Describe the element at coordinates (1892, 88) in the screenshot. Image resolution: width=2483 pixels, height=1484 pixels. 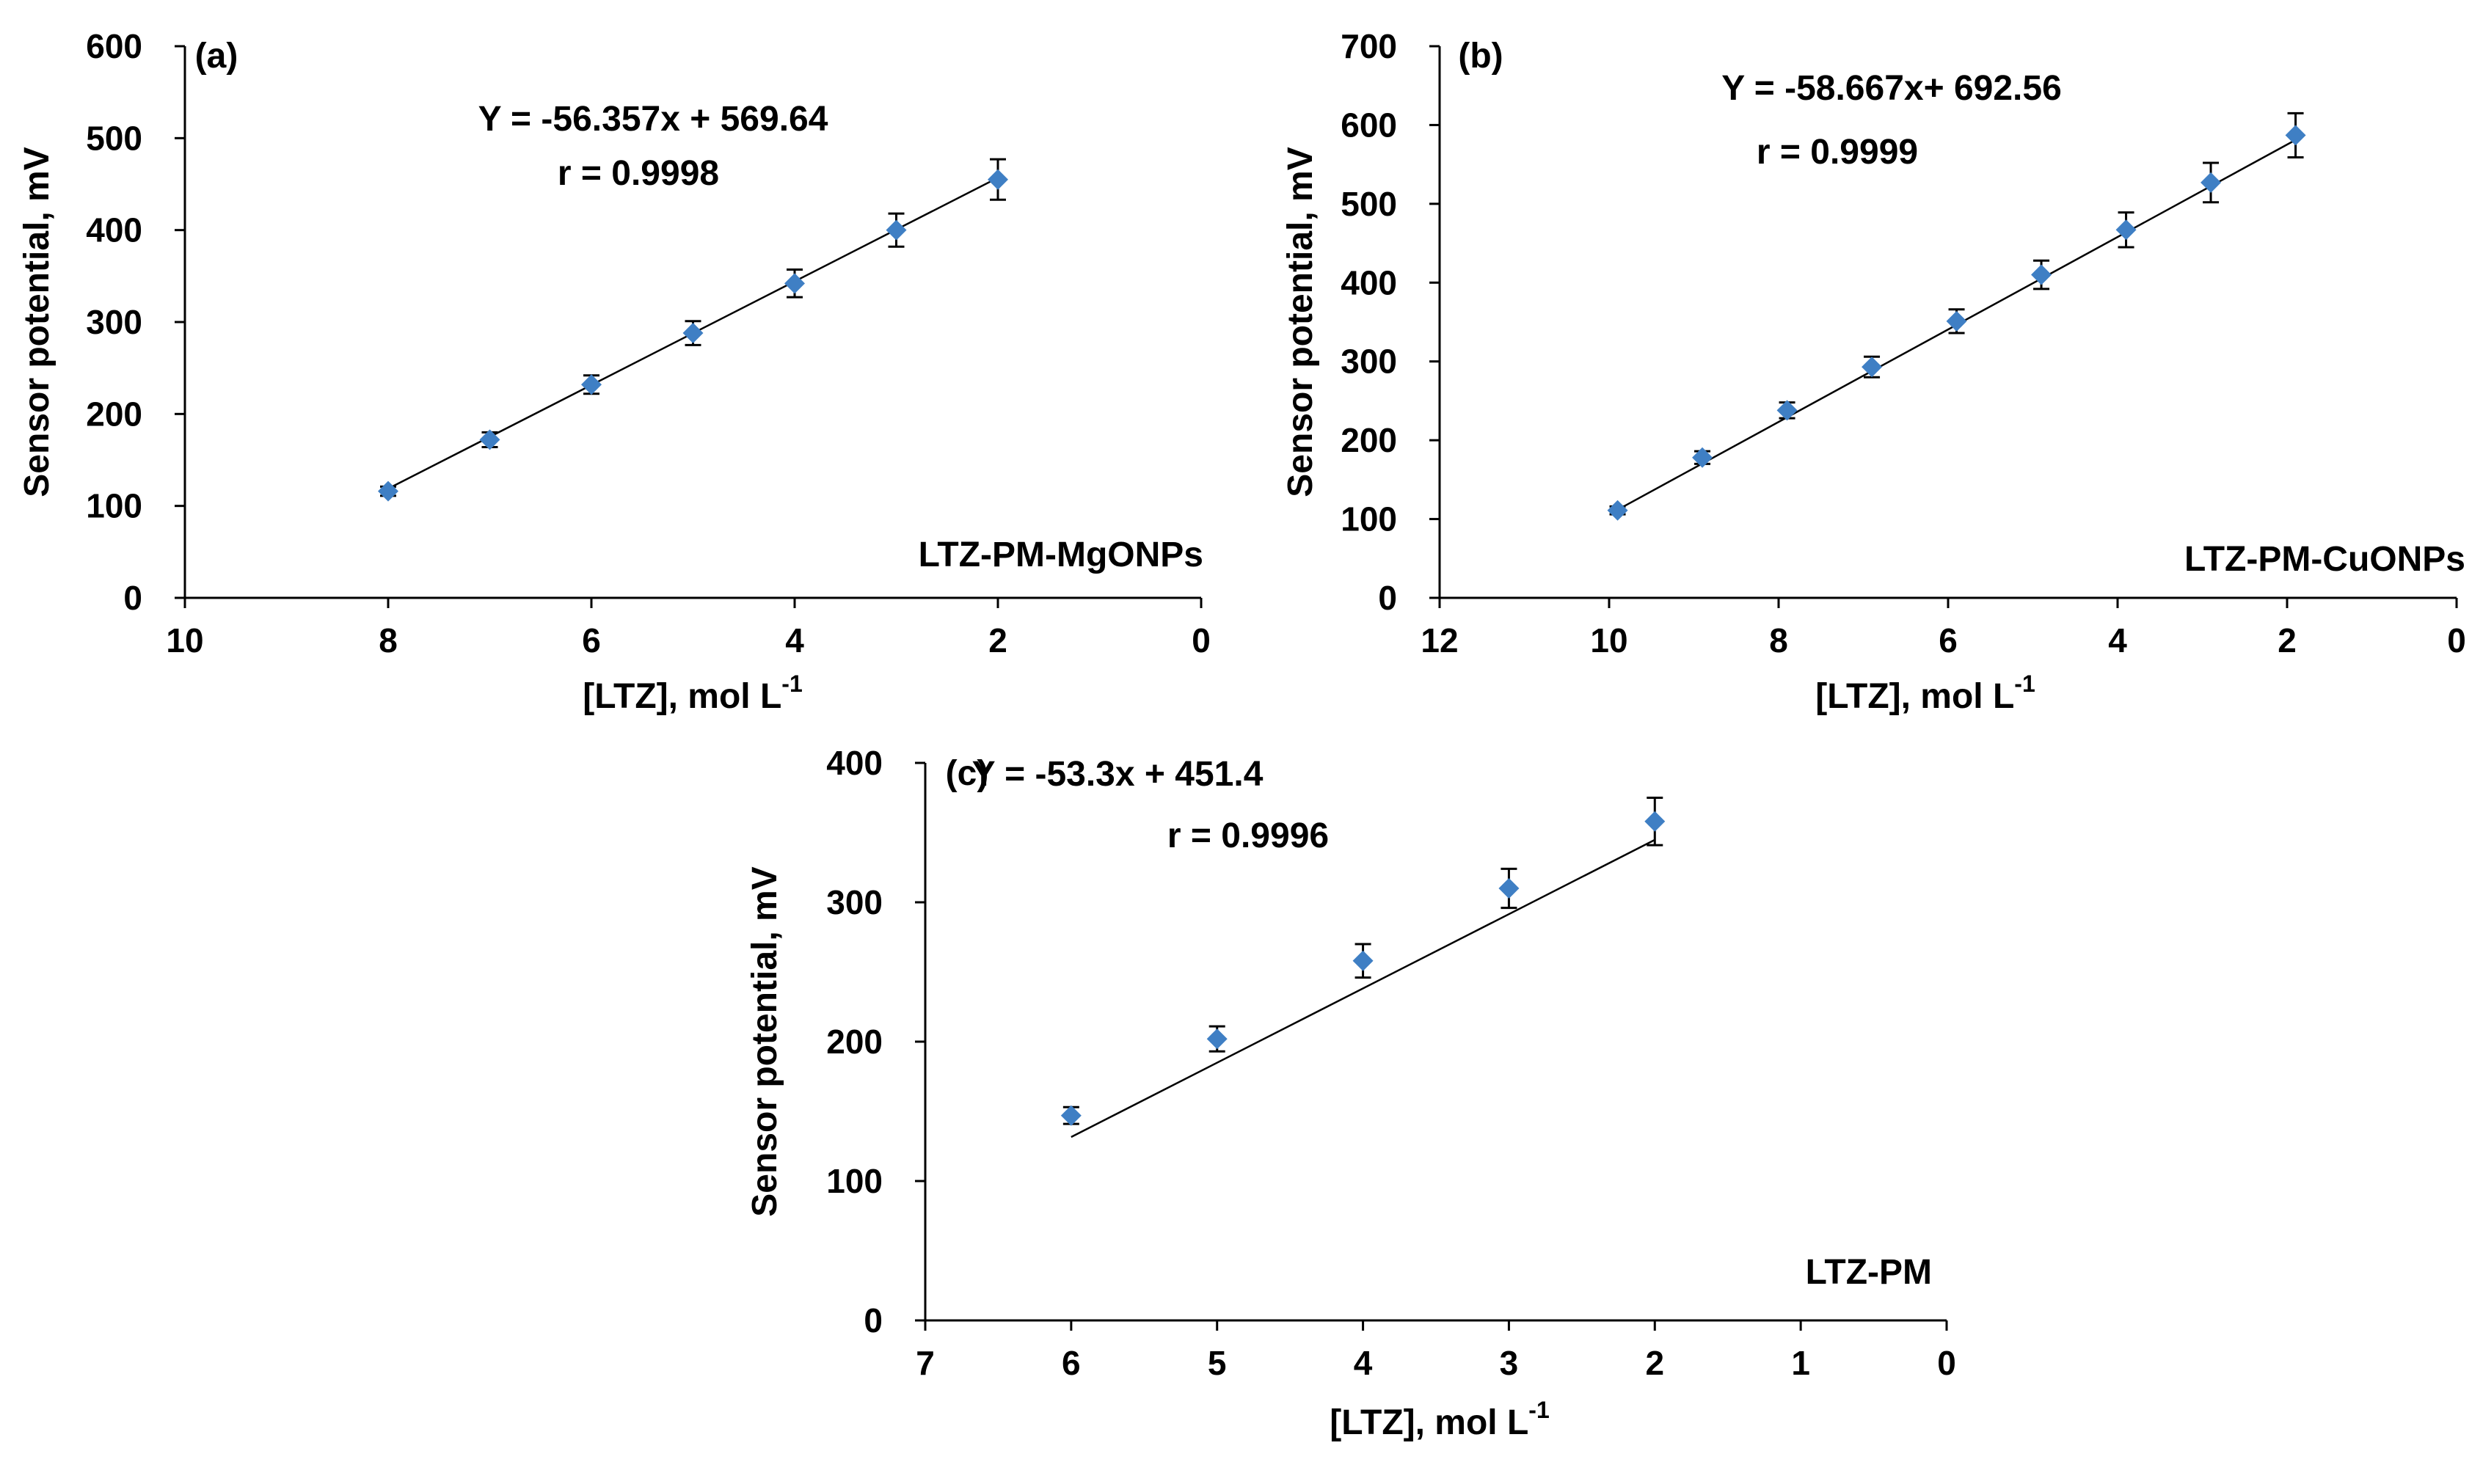
I see `fit-equation: Y = -58.667x+ 692.56` at that location.